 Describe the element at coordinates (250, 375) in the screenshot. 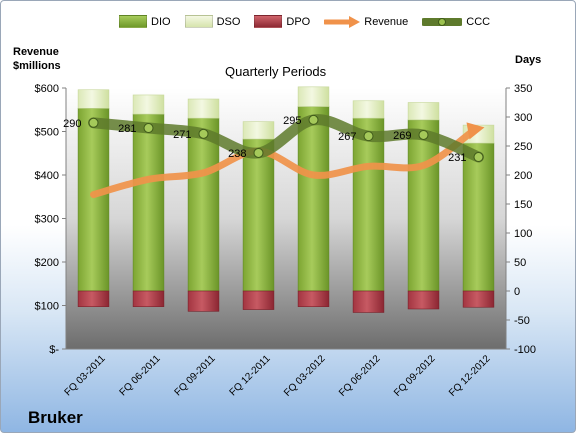

I see `category-tick-label: FQ 12-2011` at that location.